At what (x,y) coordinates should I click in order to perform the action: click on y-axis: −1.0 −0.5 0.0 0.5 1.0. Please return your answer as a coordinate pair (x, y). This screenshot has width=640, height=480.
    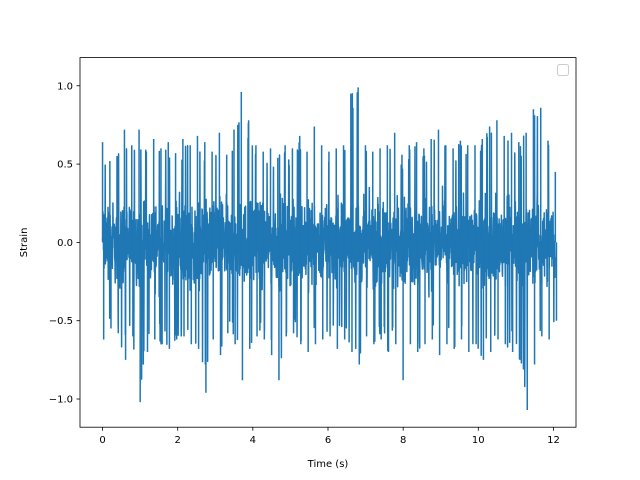
    Looking at the image, I should click on (64, 243).